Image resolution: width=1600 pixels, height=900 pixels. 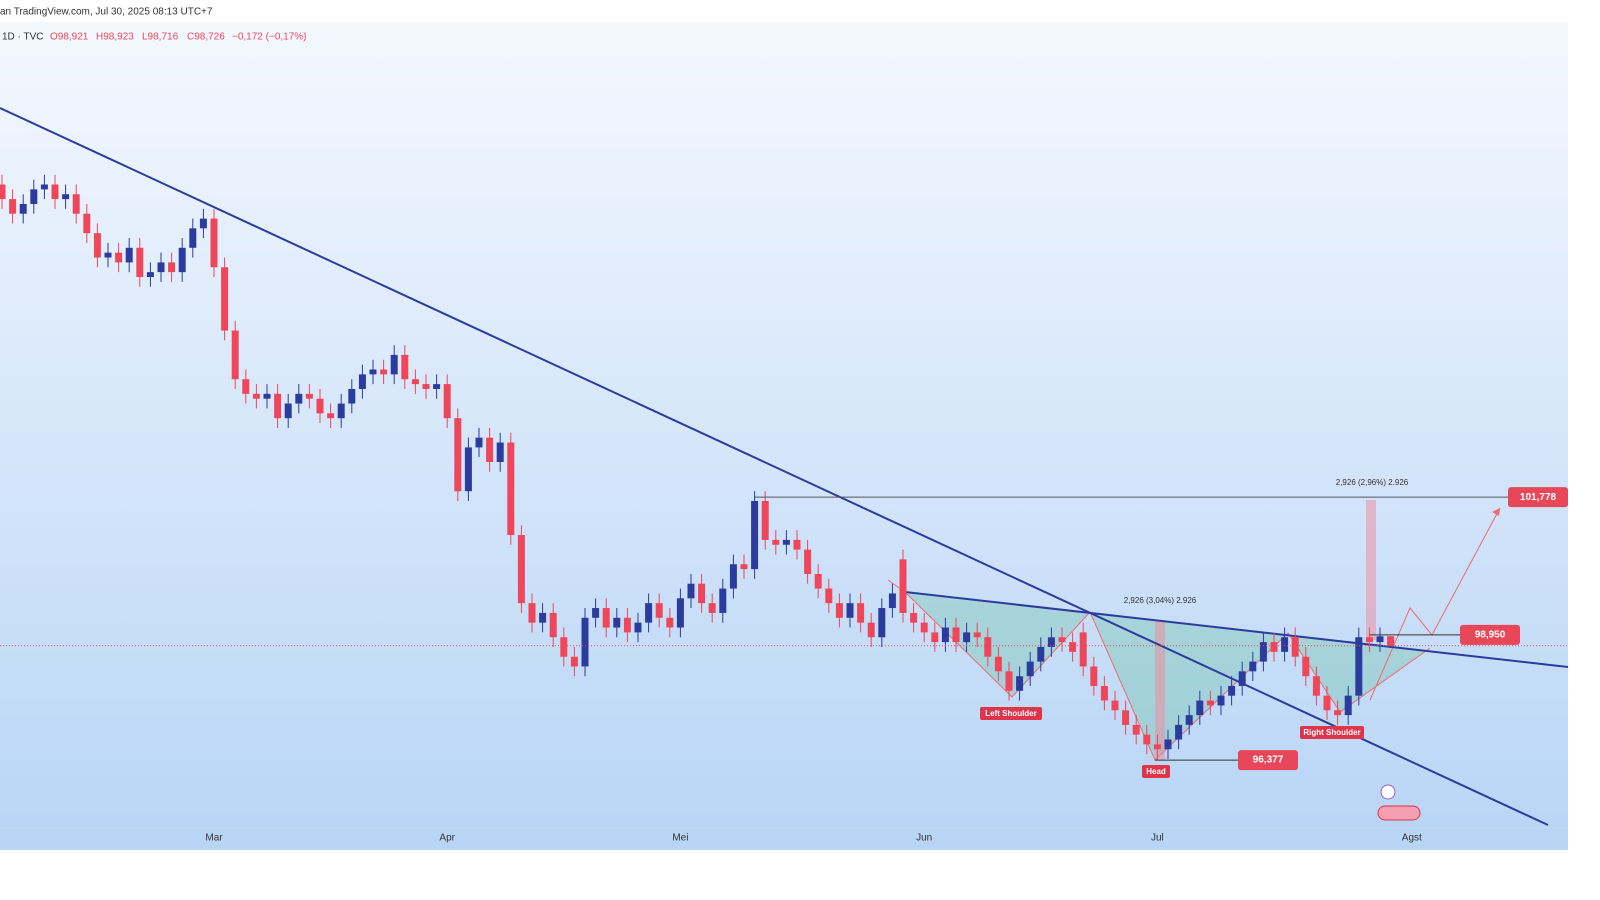 I want to click on legend-high: H98,923, so click(x=115, y=37).